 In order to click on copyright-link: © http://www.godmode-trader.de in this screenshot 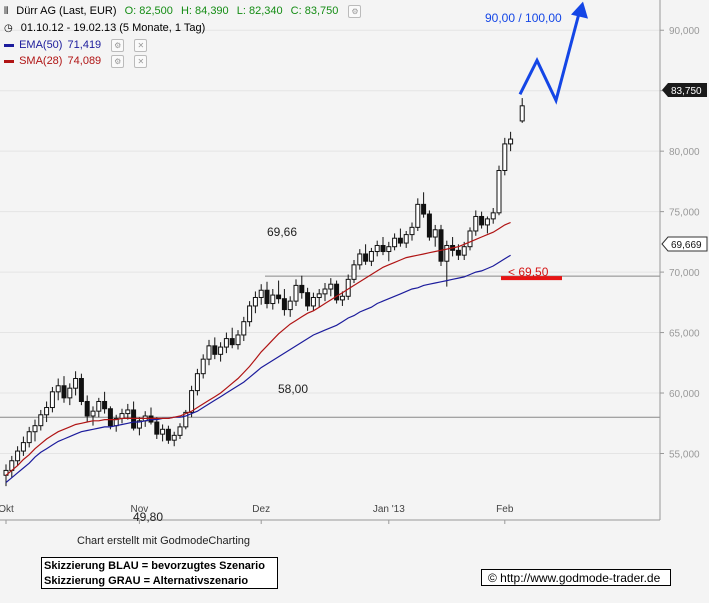, I will do `click(576, 577)`.